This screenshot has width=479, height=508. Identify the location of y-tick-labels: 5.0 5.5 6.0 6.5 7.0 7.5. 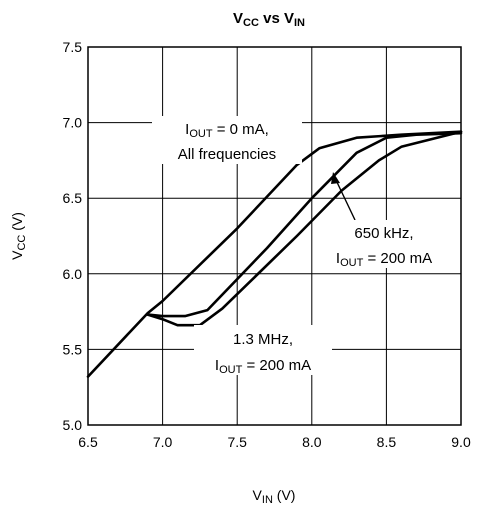
(73, 236).